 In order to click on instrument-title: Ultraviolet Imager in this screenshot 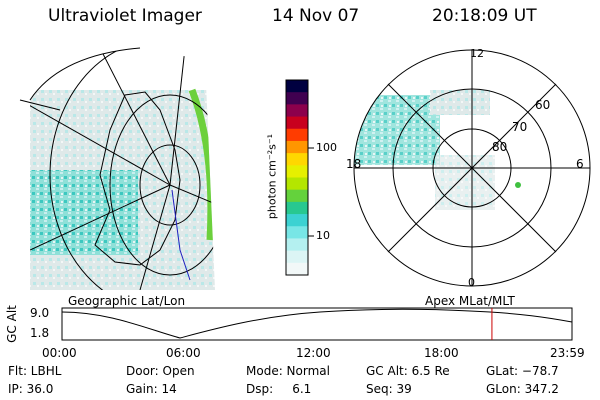, I will do `click(125, 16)`.